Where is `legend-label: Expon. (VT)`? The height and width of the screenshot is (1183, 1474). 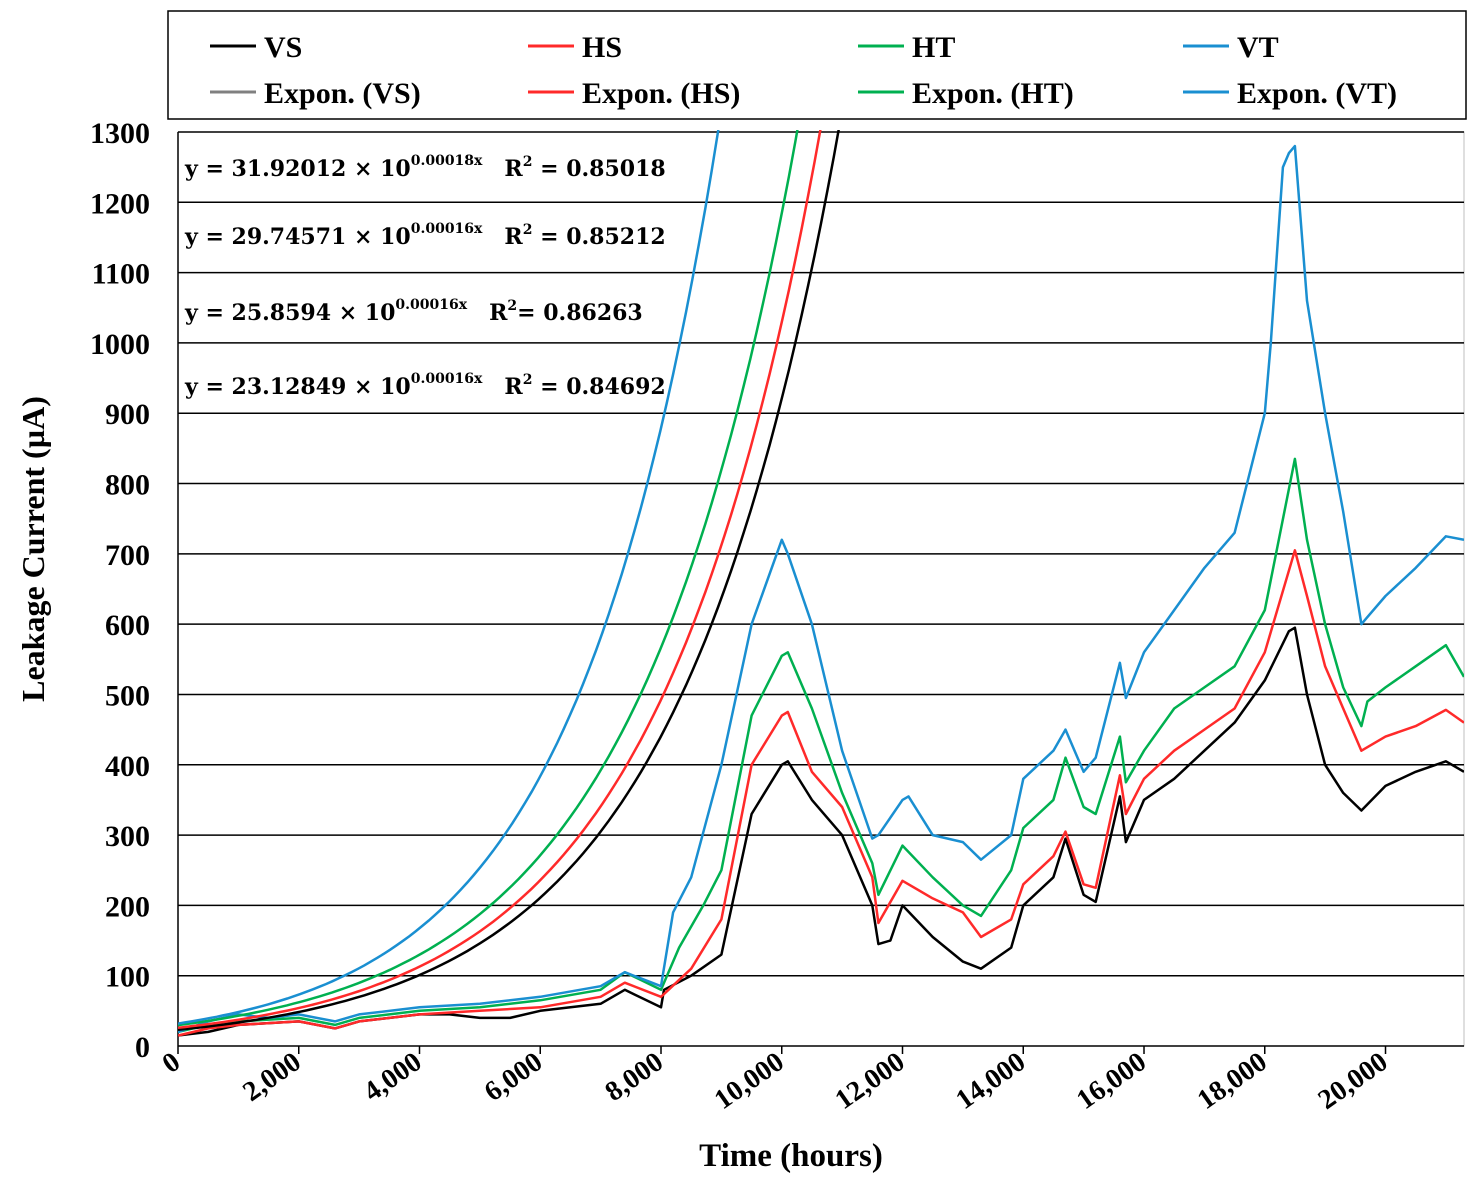
legend-label: Expon. (VT) is located at coordinates (1317, 93).